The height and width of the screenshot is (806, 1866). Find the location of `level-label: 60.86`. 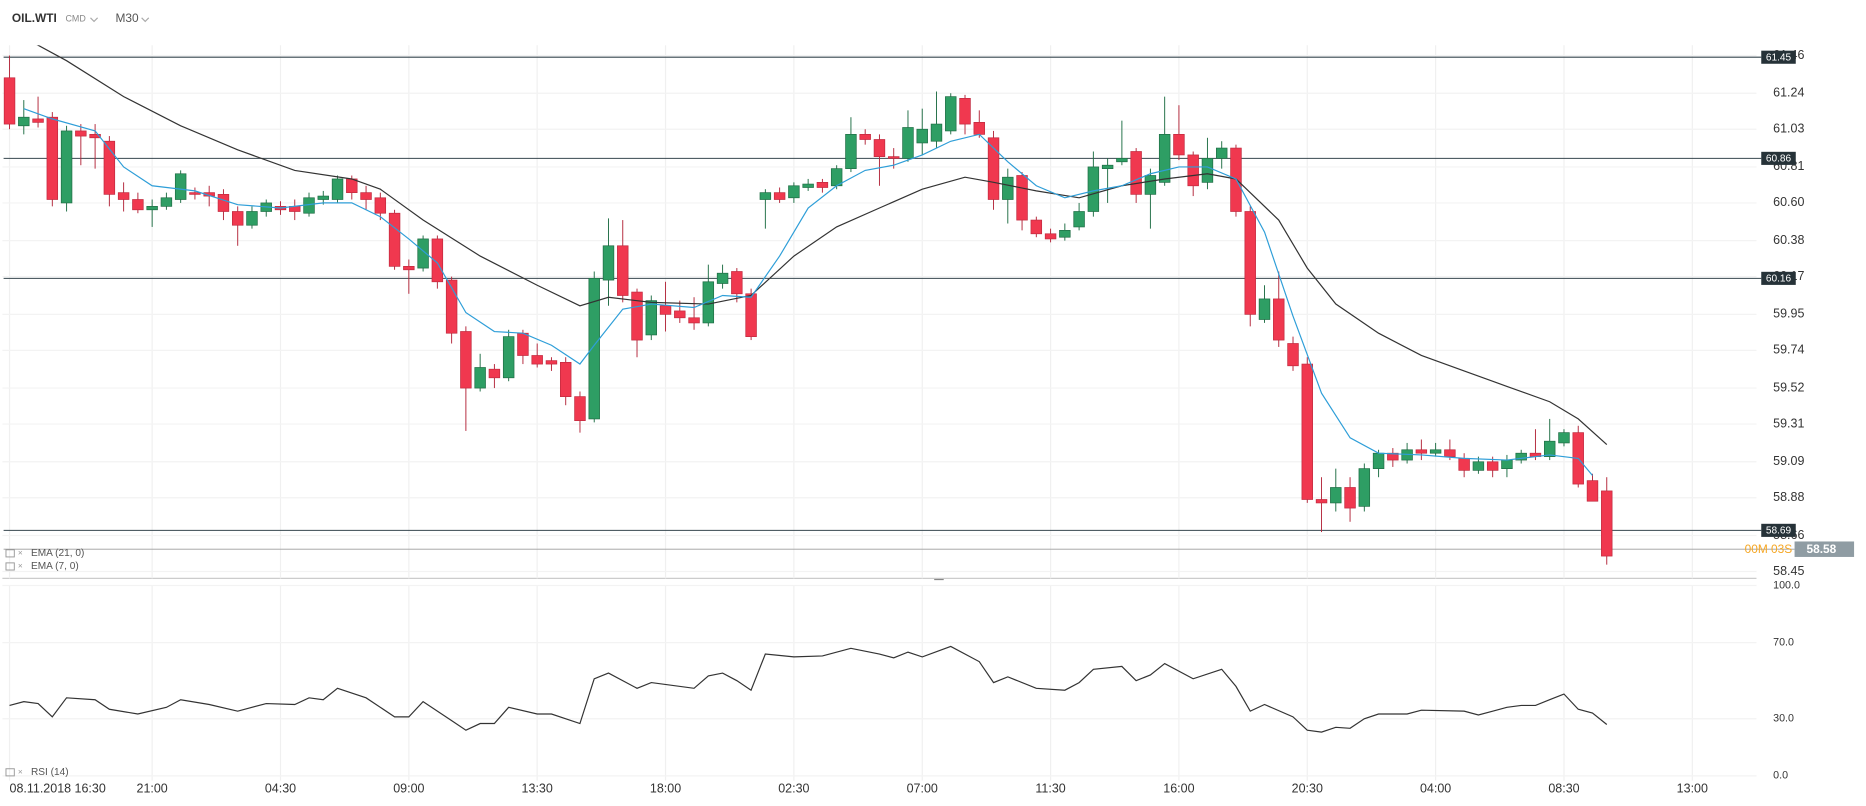

level-label: 60.86 is located at coordinates (1779, 159).